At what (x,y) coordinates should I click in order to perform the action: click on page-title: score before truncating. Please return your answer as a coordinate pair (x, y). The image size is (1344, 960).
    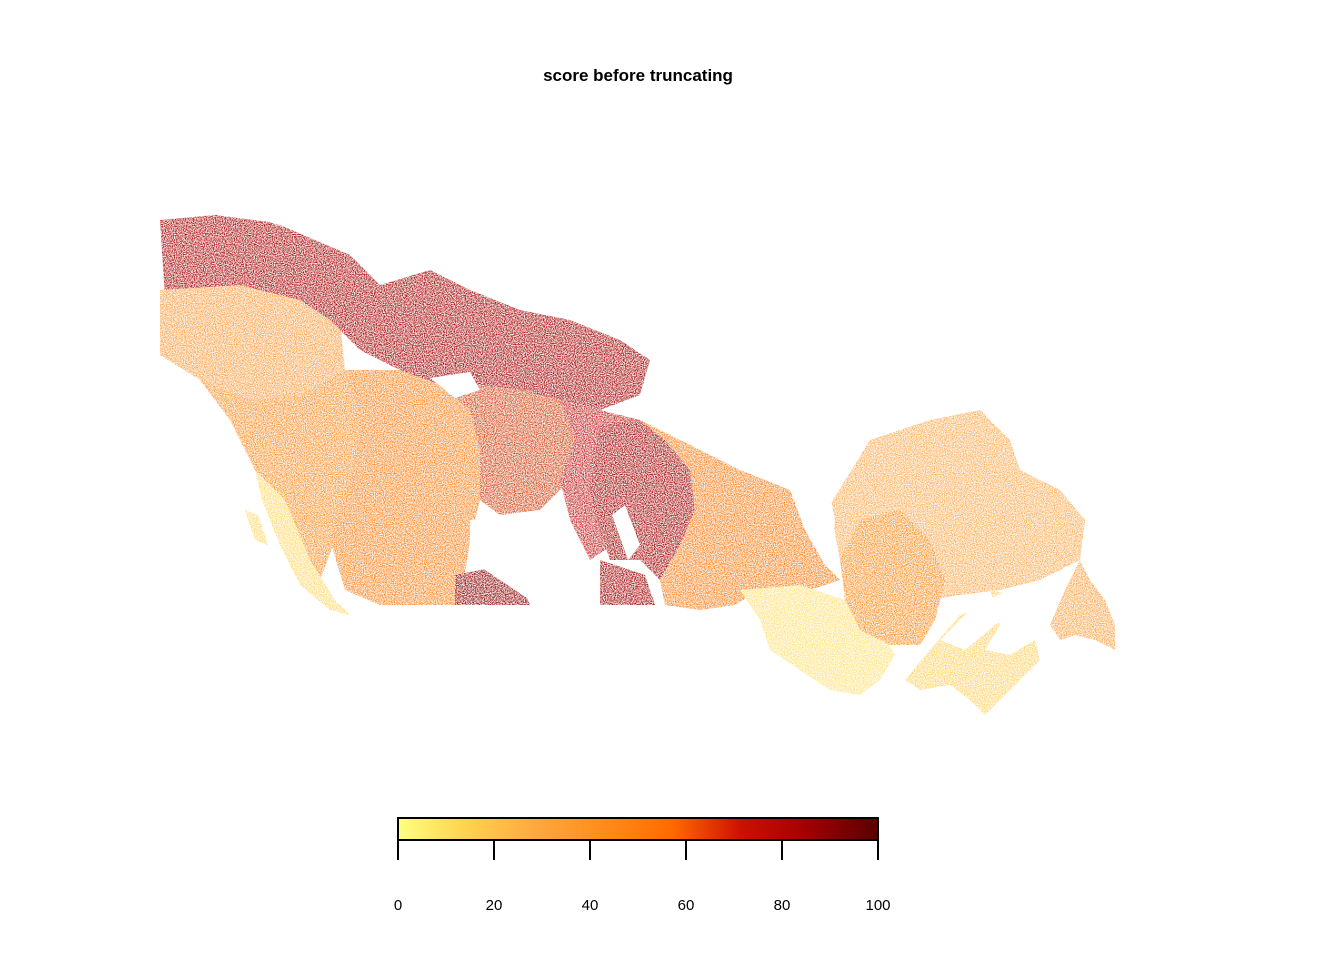
    Looking at the image, I should click on (638, 75).